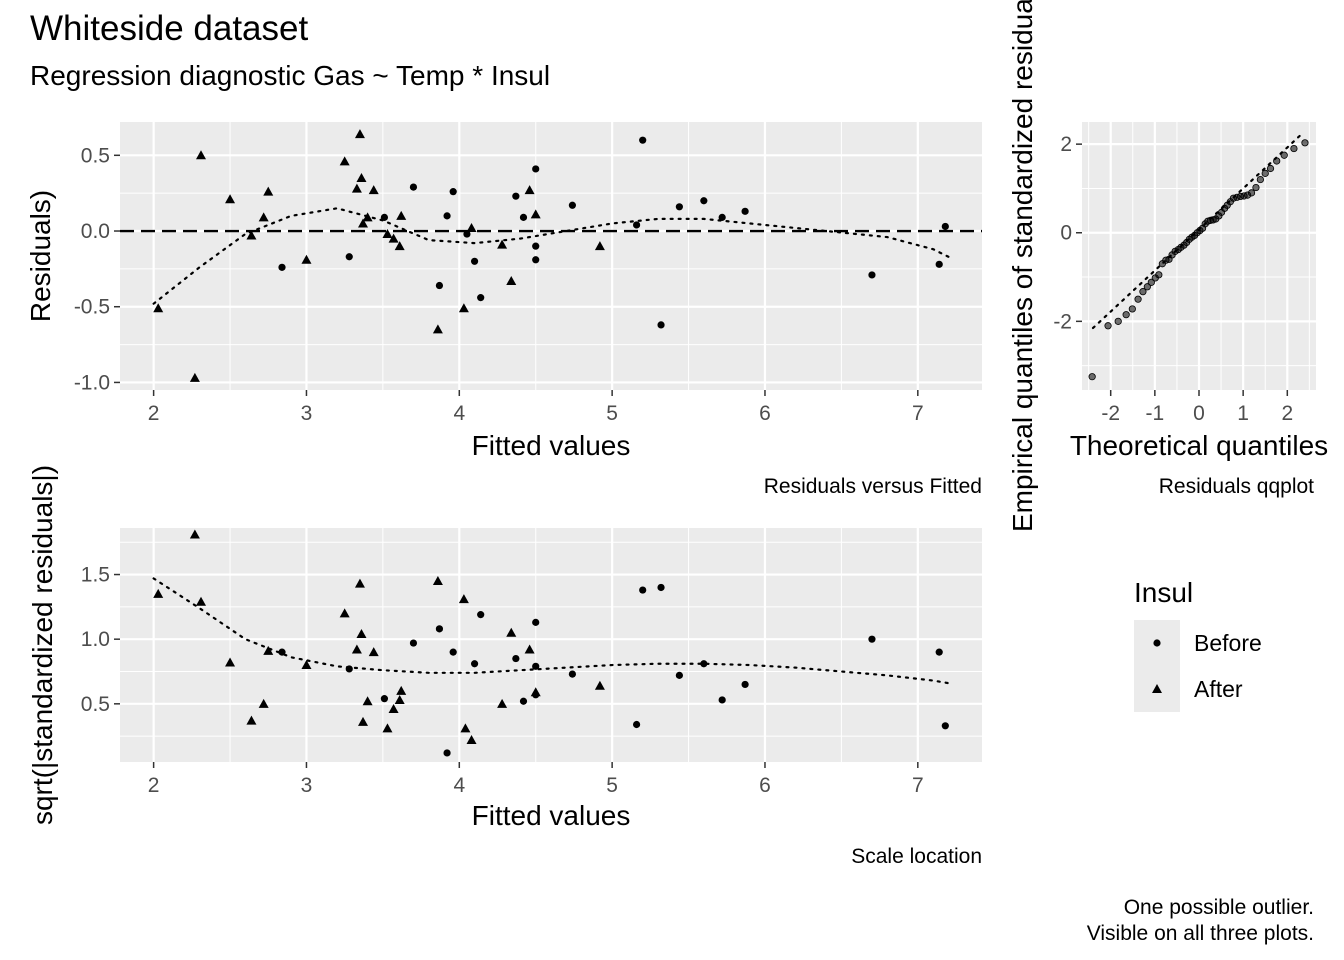 The image size is (1344, 960). What do you see at coordinates (42, 645) in the screenshot?
I see `y-axis-title: sqrt(|standardized residuals|)` at bounding box center [42, 645].